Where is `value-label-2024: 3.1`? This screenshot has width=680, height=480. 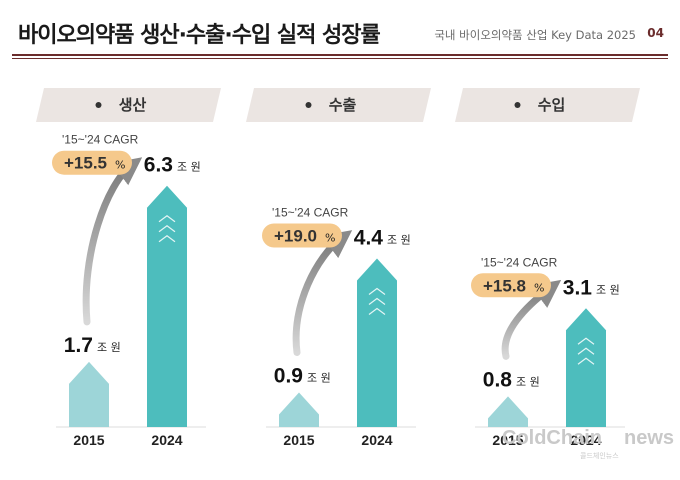
value-label-2024: 3.1 is located at coordinates (578, 287).